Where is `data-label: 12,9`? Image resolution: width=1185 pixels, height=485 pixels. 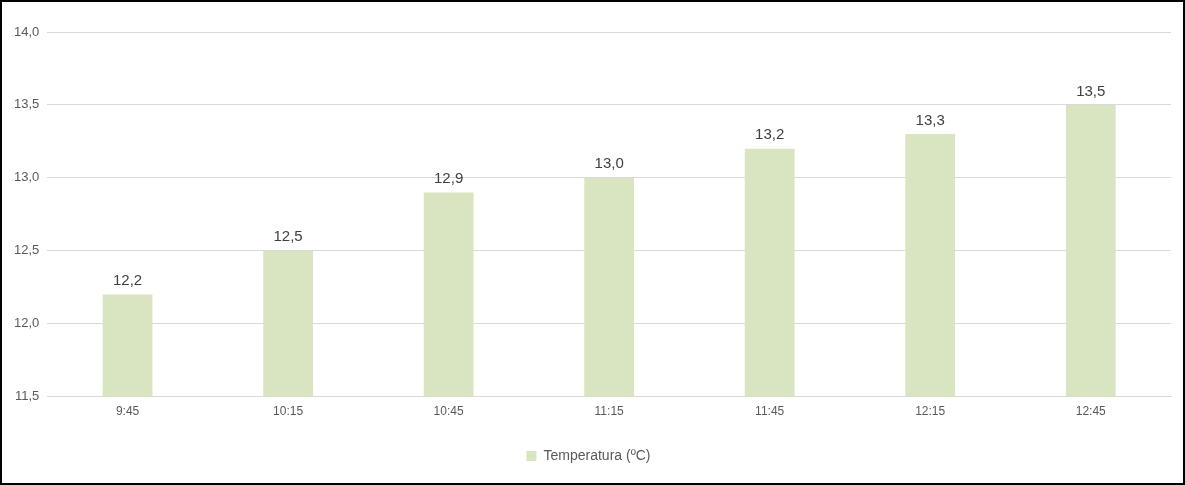
data-label: 12,9 is located at coordinates (449, 178).